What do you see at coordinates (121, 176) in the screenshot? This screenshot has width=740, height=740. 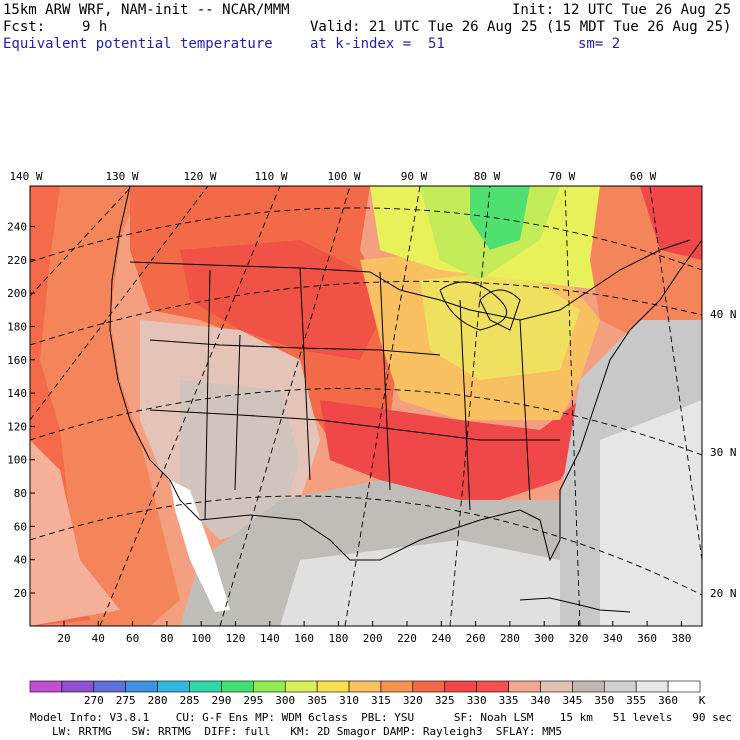 I see `top-lon-label: 130 W` at bounding box center [121, 176].